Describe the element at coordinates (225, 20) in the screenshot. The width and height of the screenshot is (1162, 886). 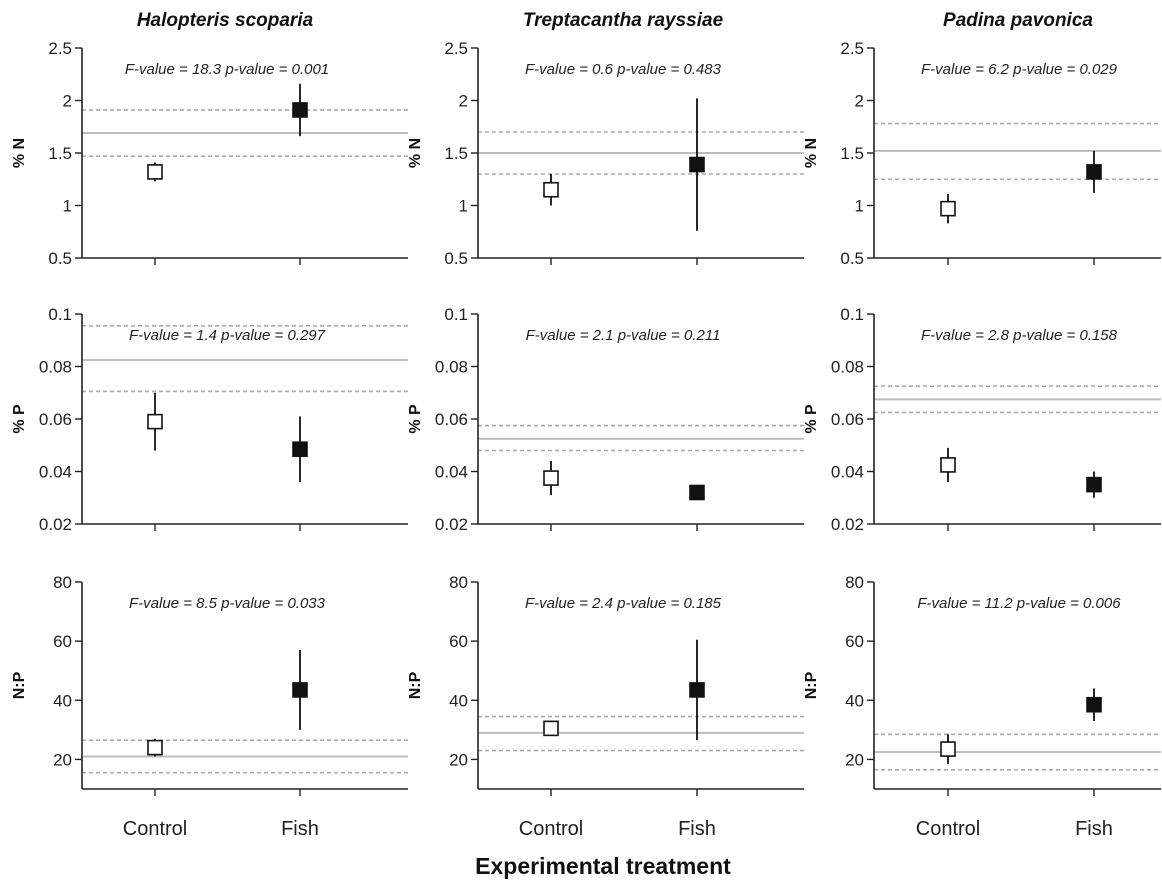
I see `column-title: Halopteris scoparia` at that location.